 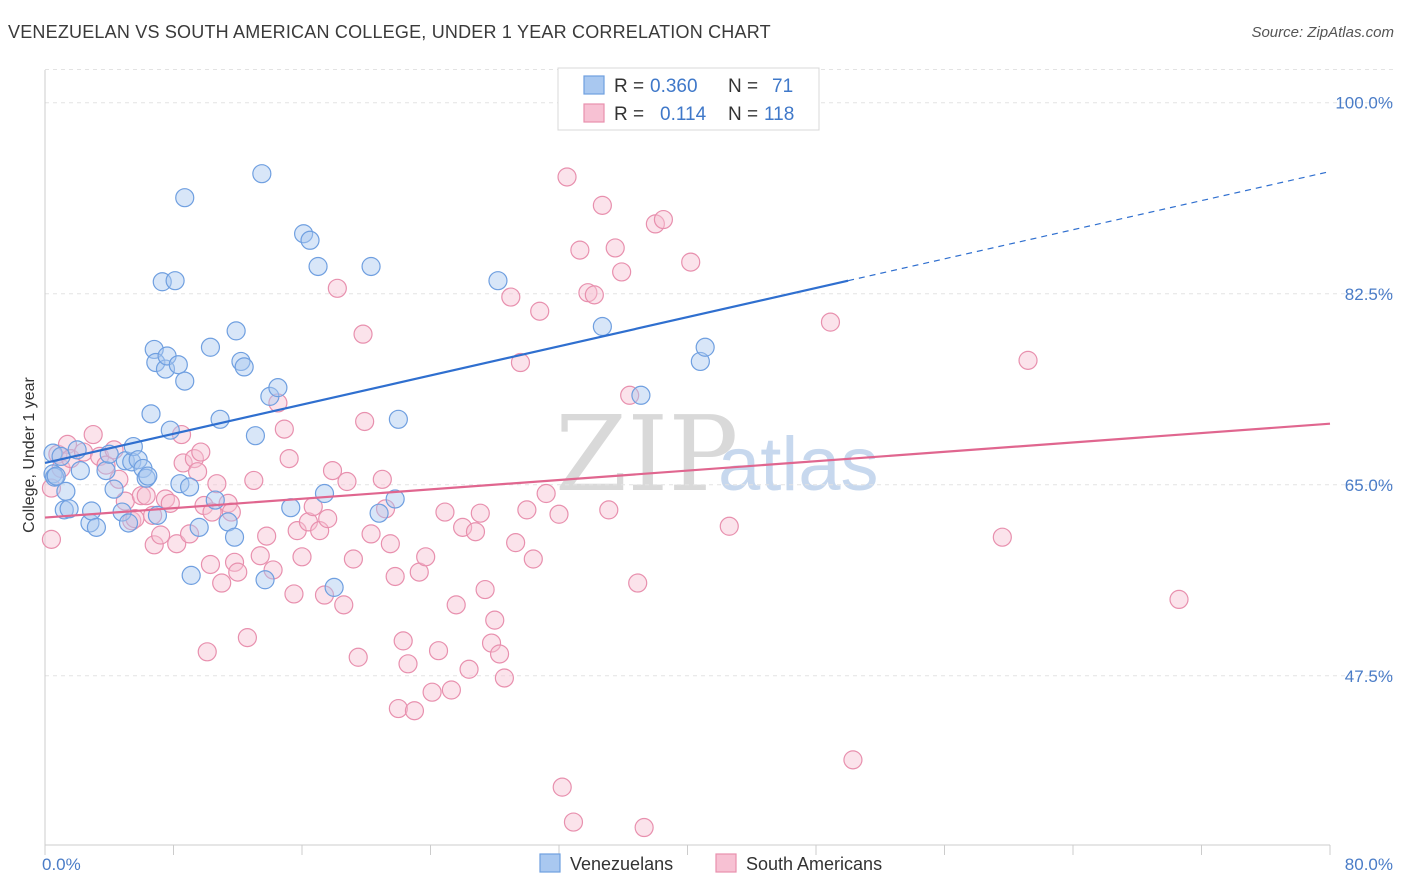 What do you see at coordinates (1364, 103) in the screenshot?
I see `y-tick-label: 100.0%` at bounding box center [1364, 103].